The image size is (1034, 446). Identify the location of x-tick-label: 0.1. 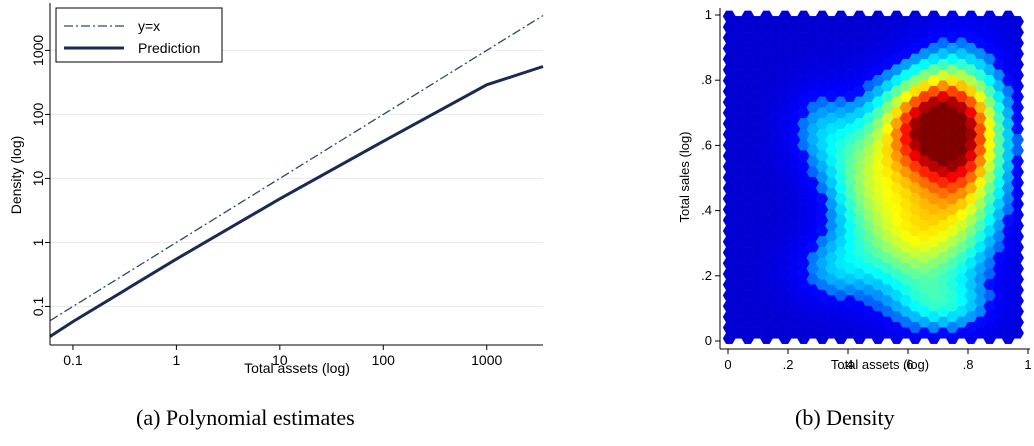
(73, 360).